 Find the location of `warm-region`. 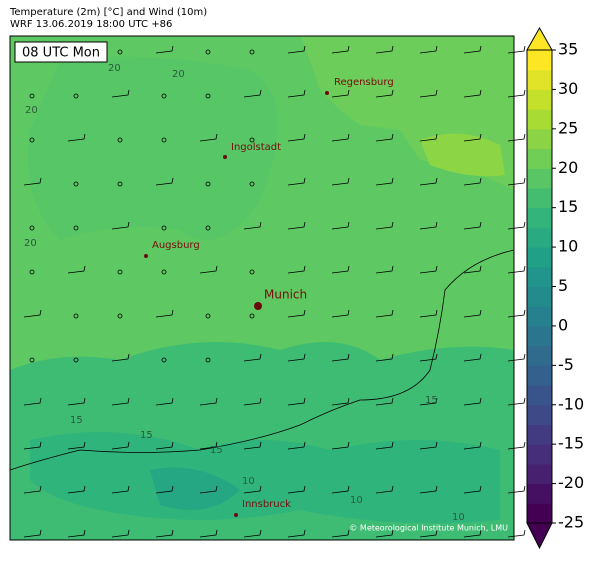

warm-region is located at coordinates (462, 155).